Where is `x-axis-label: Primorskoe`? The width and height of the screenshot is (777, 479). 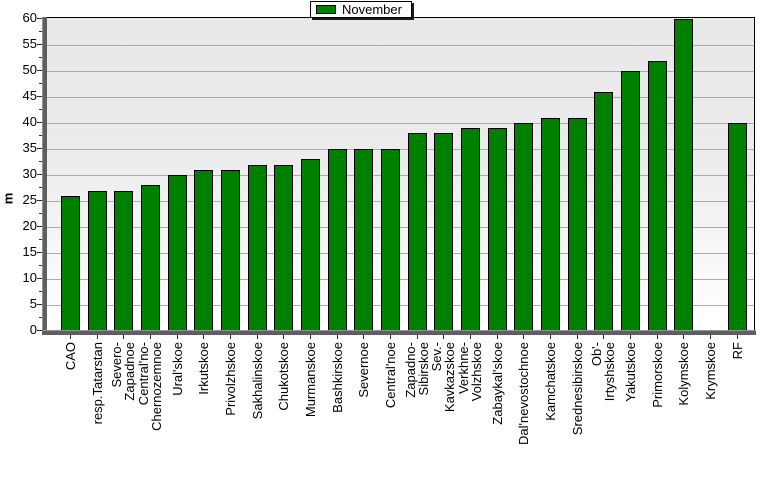
x-axis-label: Primorskoe is located at coordinates (657, 375).